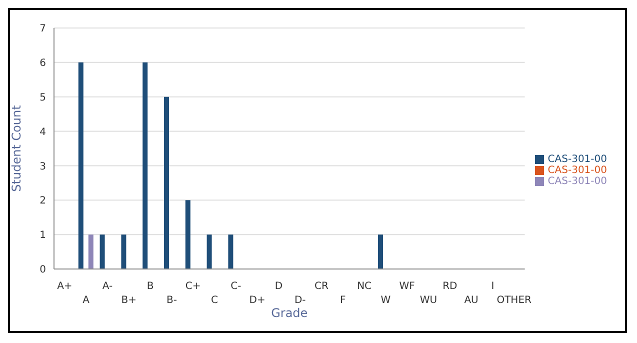  I want to click on x-tick-label: B-, so click(172, 300).